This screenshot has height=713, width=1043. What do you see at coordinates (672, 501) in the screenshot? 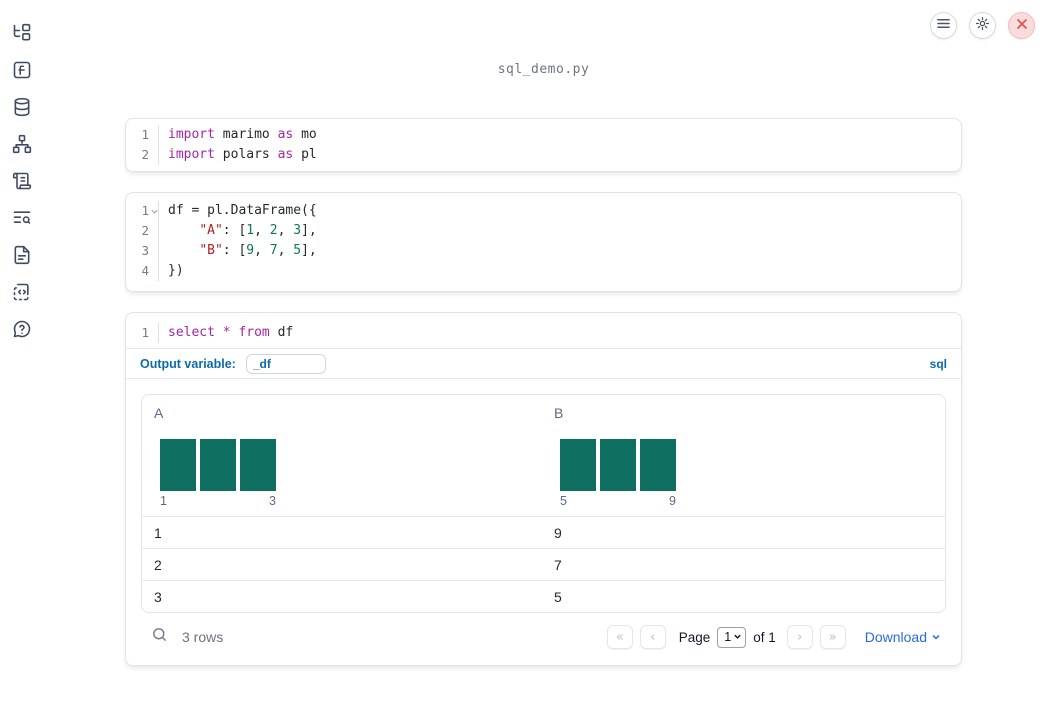
I see `histogram-max-label: 9` at bounding box center [672, 501].